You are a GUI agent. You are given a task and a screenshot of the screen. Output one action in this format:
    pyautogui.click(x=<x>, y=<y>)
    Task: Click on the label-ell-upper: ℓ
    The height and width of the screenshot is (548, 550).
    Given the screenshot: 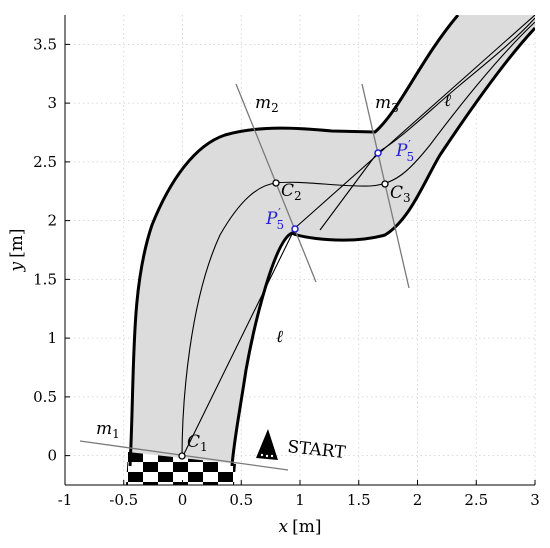 What is the action you would take?
    pyautogui.click(x=447, y=101)
    